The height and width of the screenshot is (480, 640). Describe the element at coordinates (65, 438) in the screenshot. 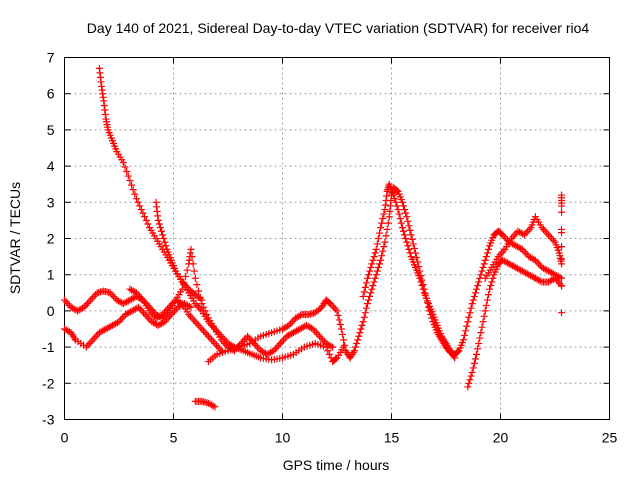

I see `x-tick-label: 0` at that location.